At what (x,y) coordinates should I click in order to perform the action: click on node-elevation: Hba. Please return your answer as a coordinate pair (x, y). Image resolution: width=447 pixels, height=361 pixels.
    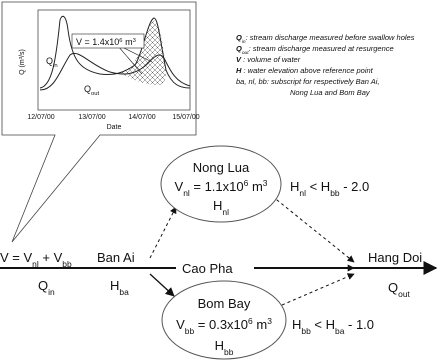
    Looking at the image, I should click on (119, 287).